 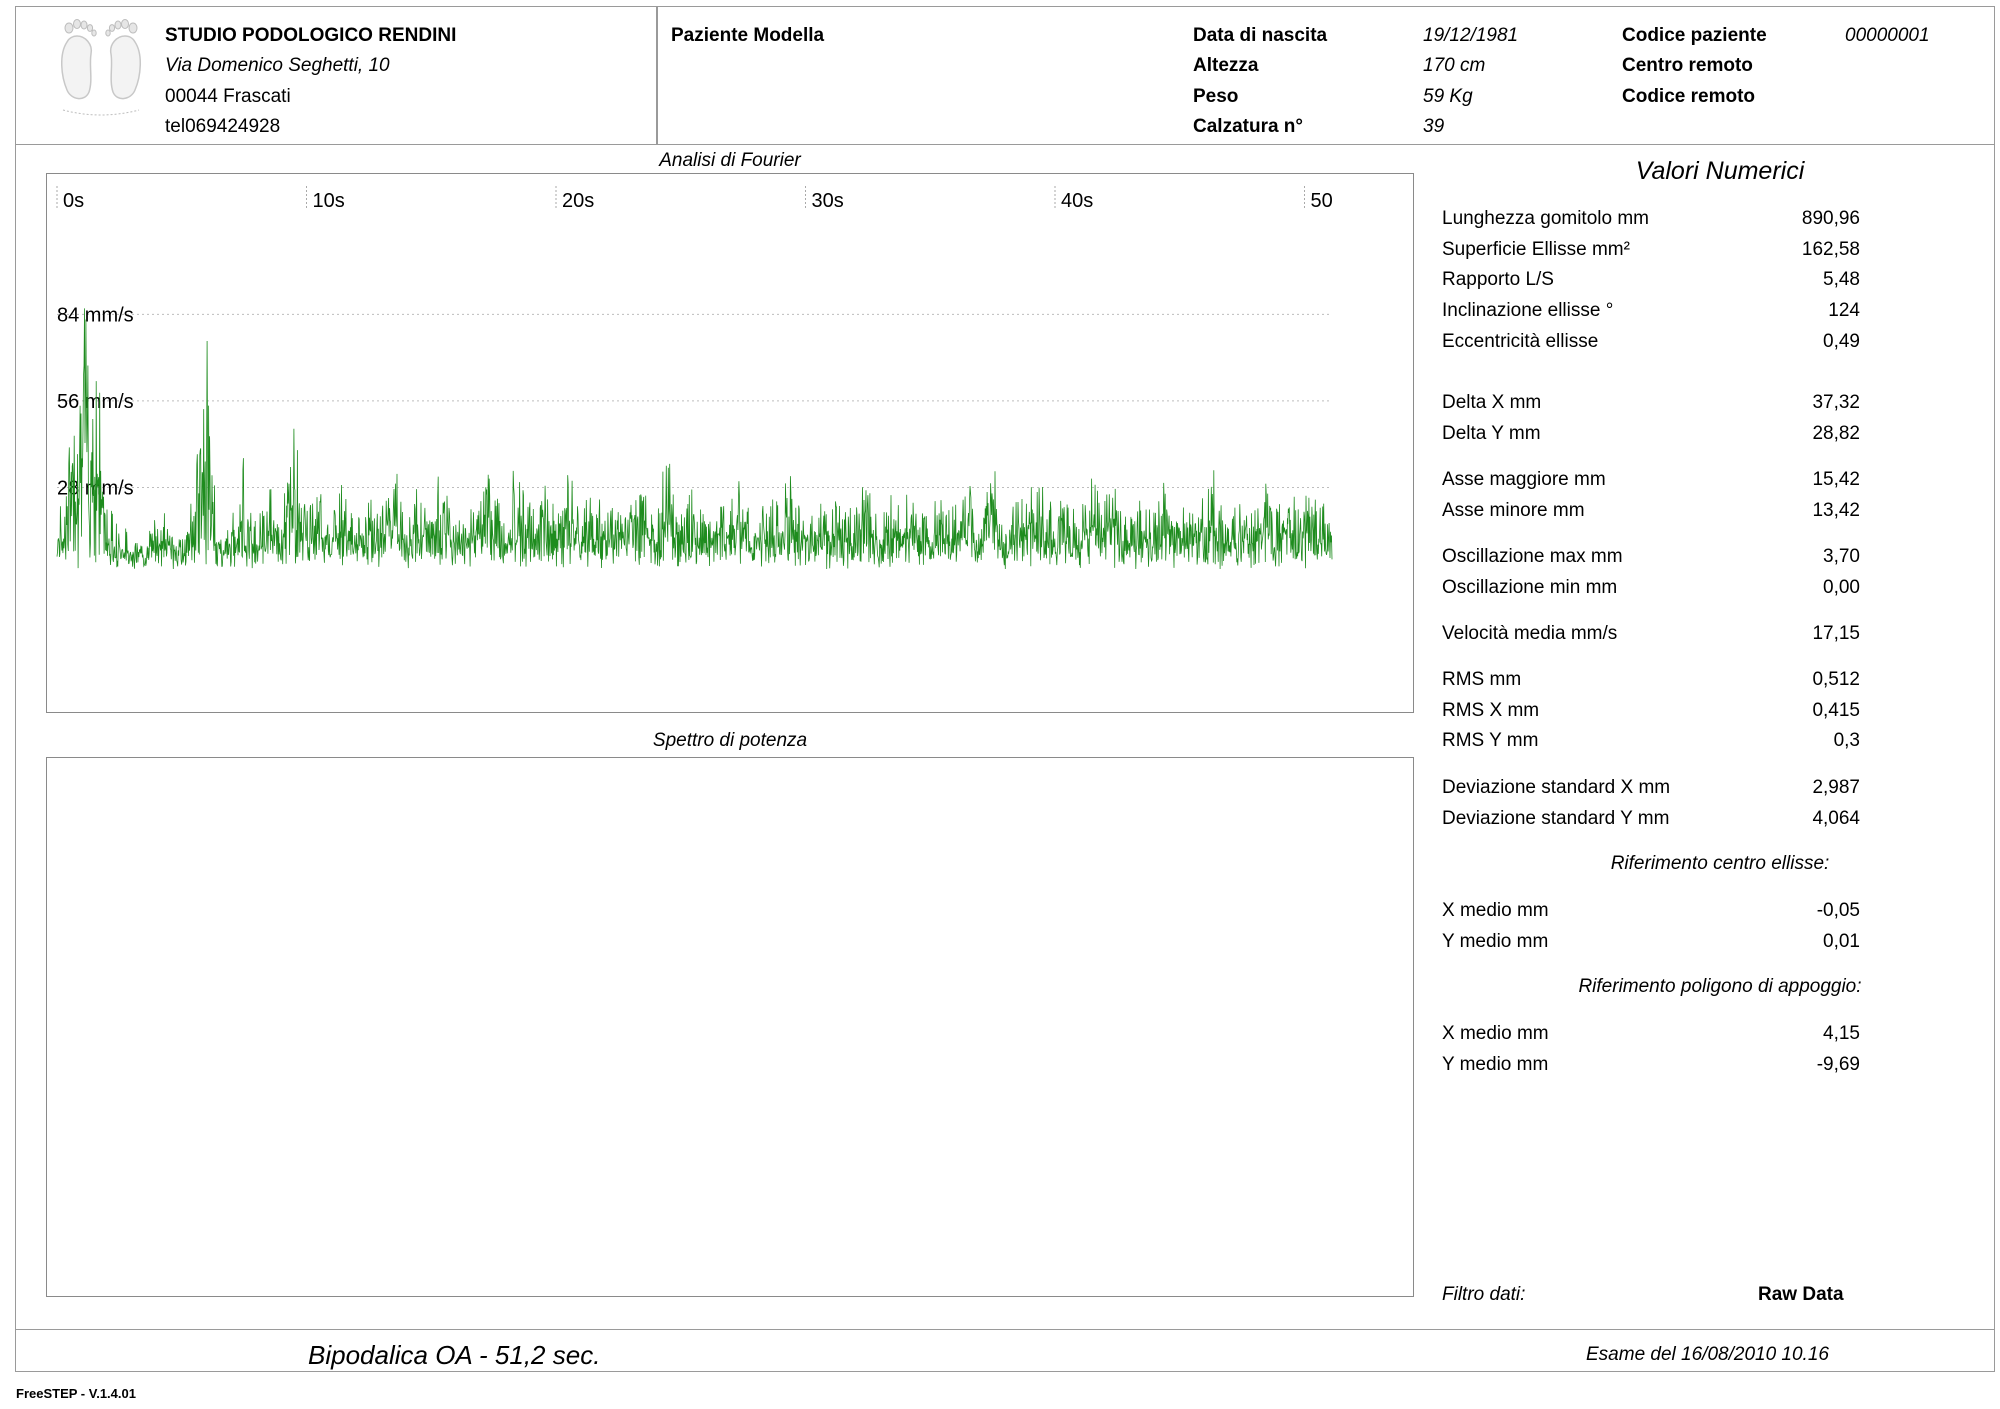 What do you see at coordinates (1498, 279) in the screenshot?
I see `value-label: Rapporto L/S` at bounding box center [1498, 279].